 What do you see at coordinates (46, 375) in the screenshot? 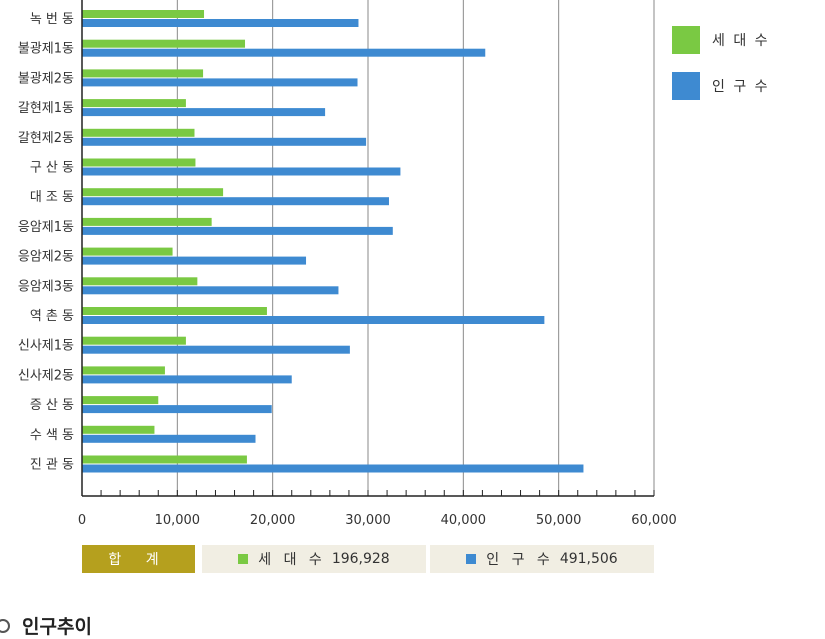
I see `category-label: 신사제2동` at bounding box center [46, 375].